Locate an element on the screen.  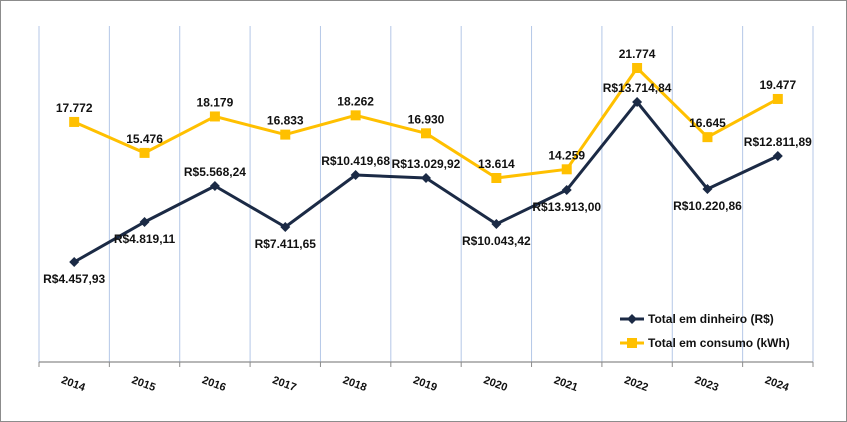
x-tick-label: 2021 is located at coordinates (565, 384).